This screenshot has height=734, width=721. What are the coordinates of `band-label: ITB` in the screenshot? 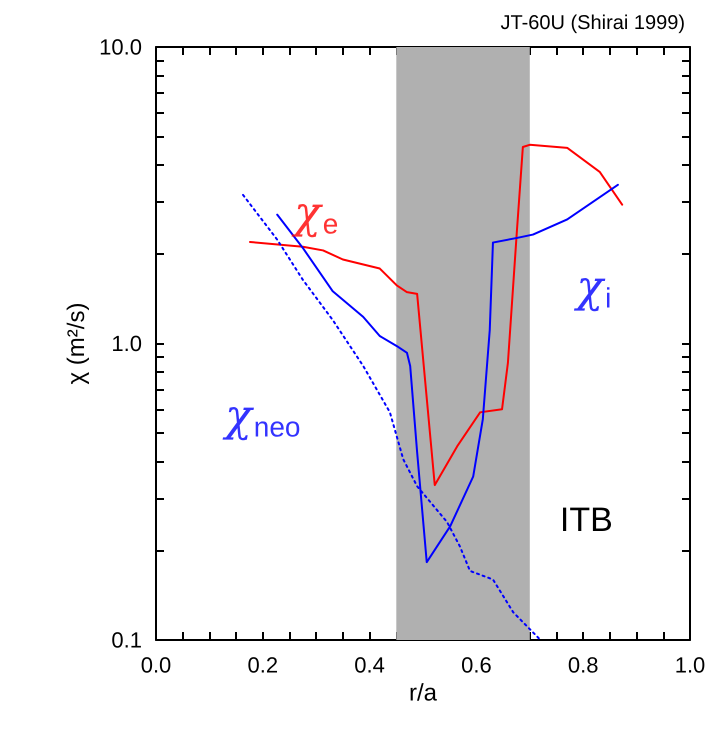 It's located at (586, 520).